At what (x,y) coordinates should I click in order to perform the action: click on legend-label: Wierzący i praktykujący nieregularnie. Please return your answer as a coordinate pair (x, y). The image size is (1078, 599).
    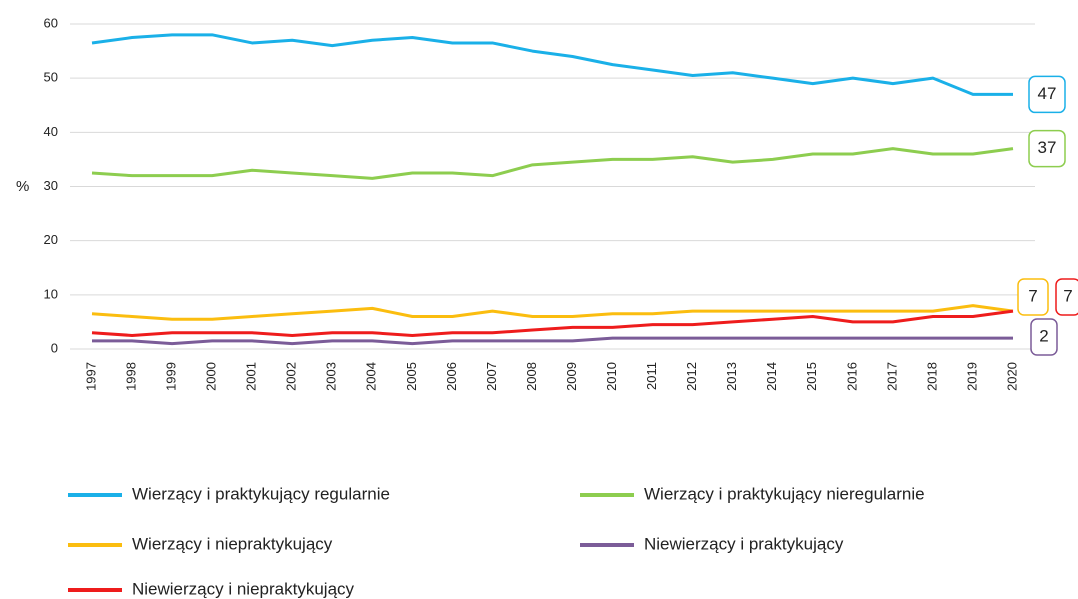
    Looking at the image, I should click on (784, 493).